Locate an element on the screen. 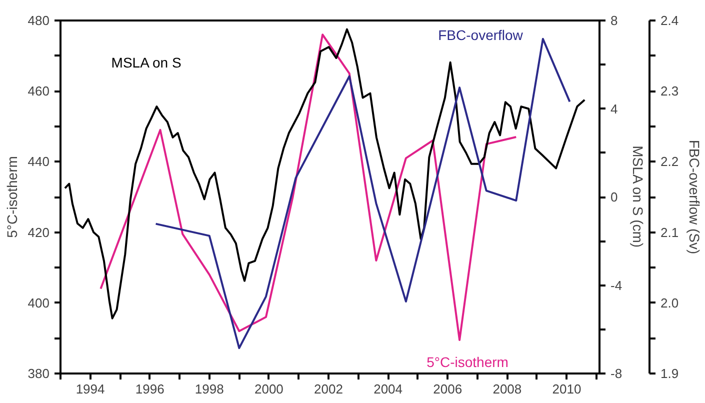  y-tick-label: 440 is located at coordinates (39, 162).